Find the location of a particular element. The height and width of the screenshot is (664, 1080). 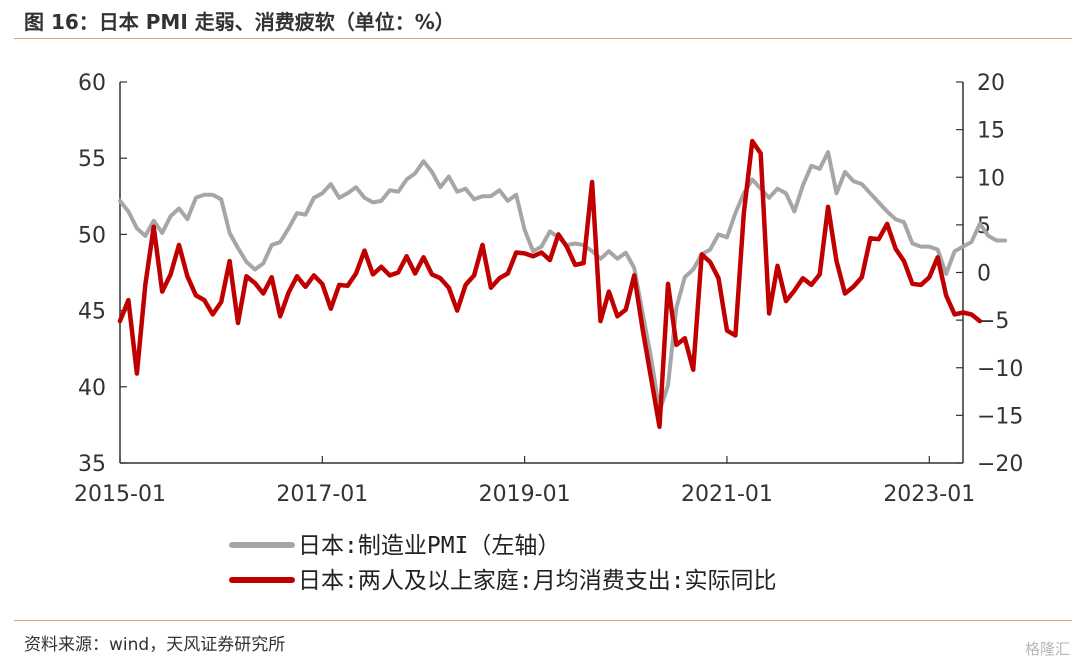

legend-label-1: 日本:制造业PMI（左轴） is located at coordinates (429, 546).